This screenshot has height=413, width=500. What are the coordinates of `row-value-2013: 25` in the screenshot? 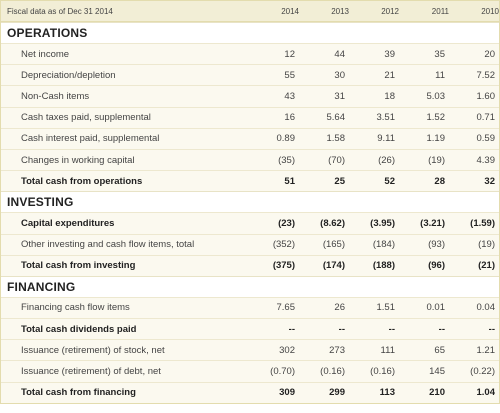 It's located at (339, 181).